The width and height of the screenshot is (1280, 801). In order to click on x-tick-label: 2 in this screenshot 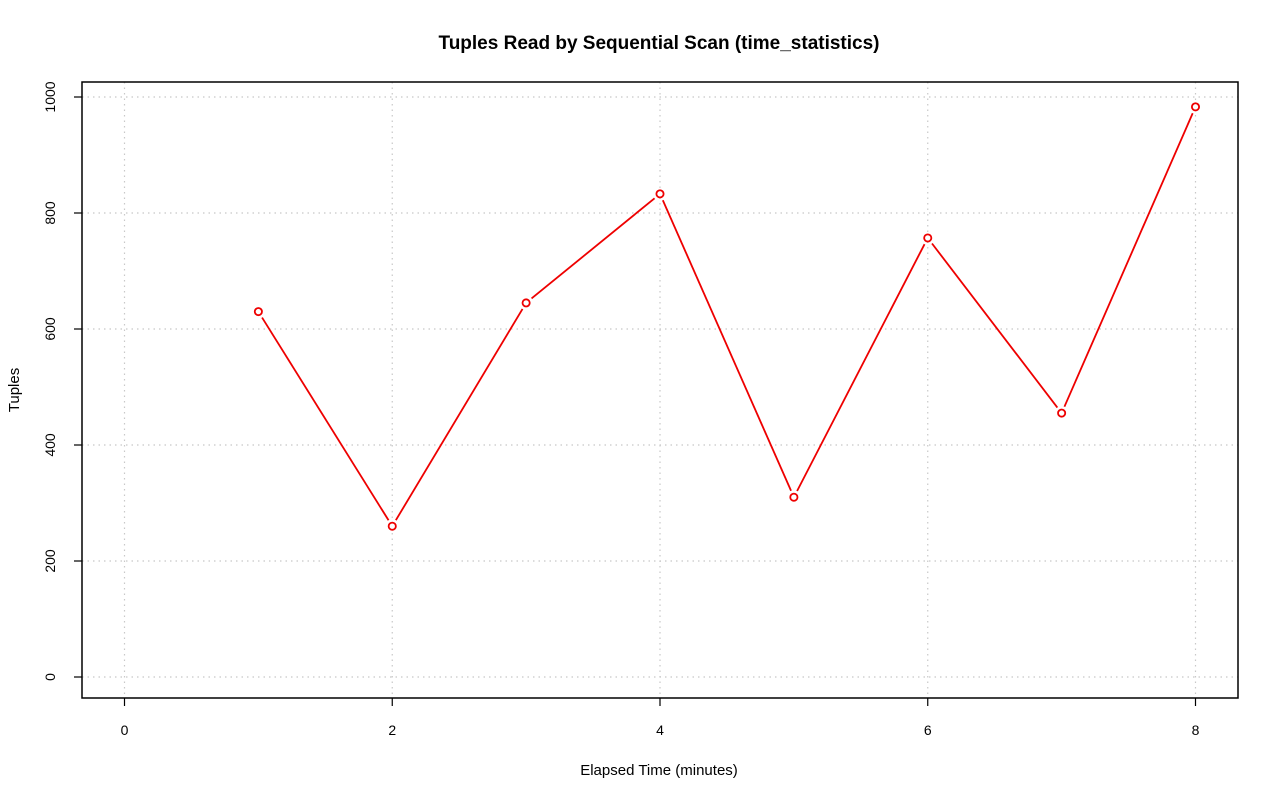, I will do `click(392, 730)`.